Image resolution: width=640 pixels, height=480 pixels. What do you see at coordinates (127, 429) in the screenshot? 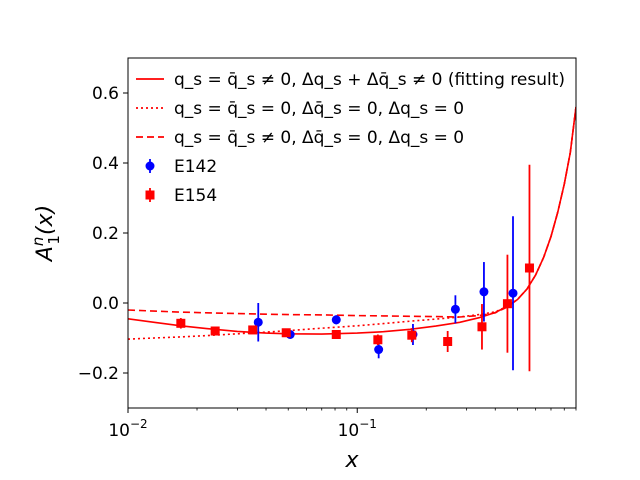
I see `x-tick-label: 10⁻²` at bounding box center [127, 429].